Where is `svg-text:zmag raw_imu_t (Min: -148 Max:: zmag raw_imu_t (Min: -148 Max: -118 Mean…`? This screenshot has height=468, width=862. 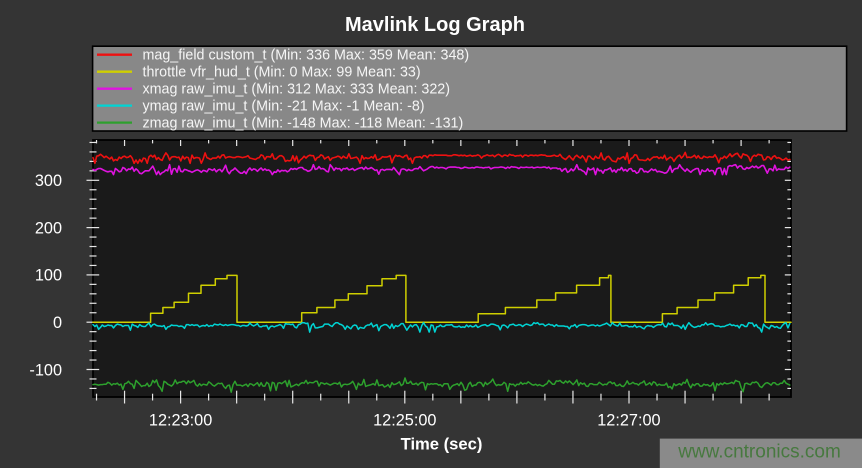 svg-text:zmag raw_imu_t (Min: -148 Max:: zmag raw_imu_t (Min: -148 Max: -118 Mean… is located at coordinates (303, 124).